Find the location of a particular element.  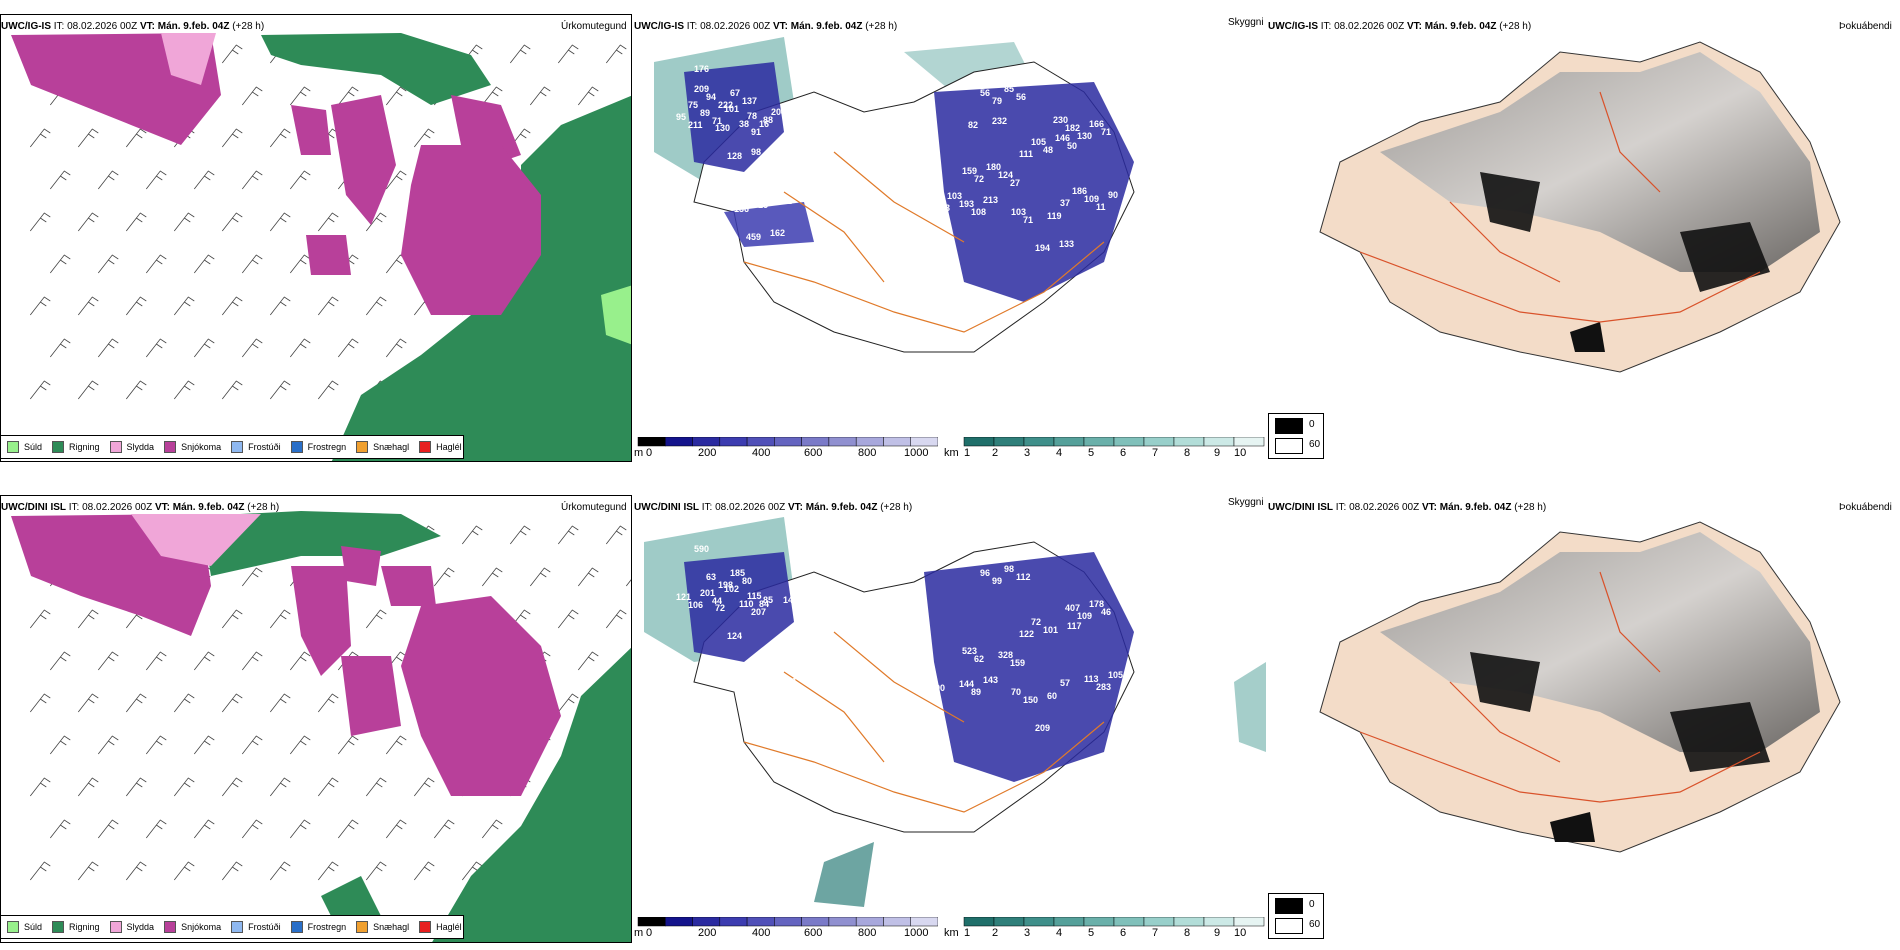

cloud-base-label: 115 is located at coordinates (754, 596).